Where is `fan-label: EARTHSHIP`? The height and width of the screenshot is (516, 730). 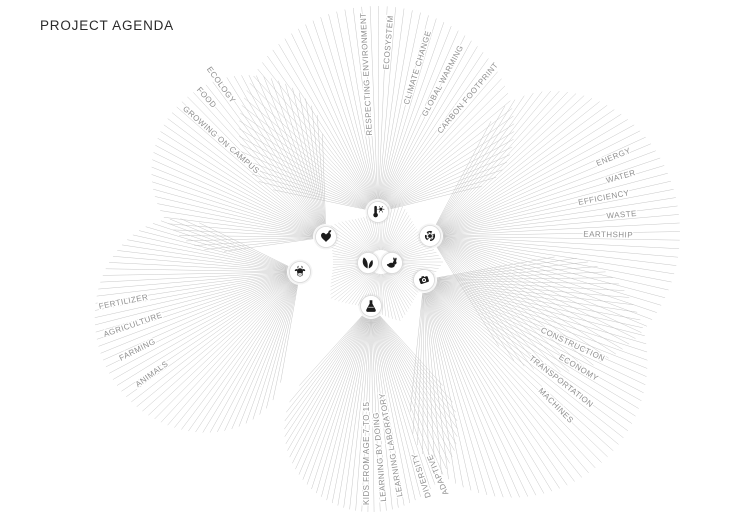
fan-label: EARTHSHIP is located at coordinates (608, 235).